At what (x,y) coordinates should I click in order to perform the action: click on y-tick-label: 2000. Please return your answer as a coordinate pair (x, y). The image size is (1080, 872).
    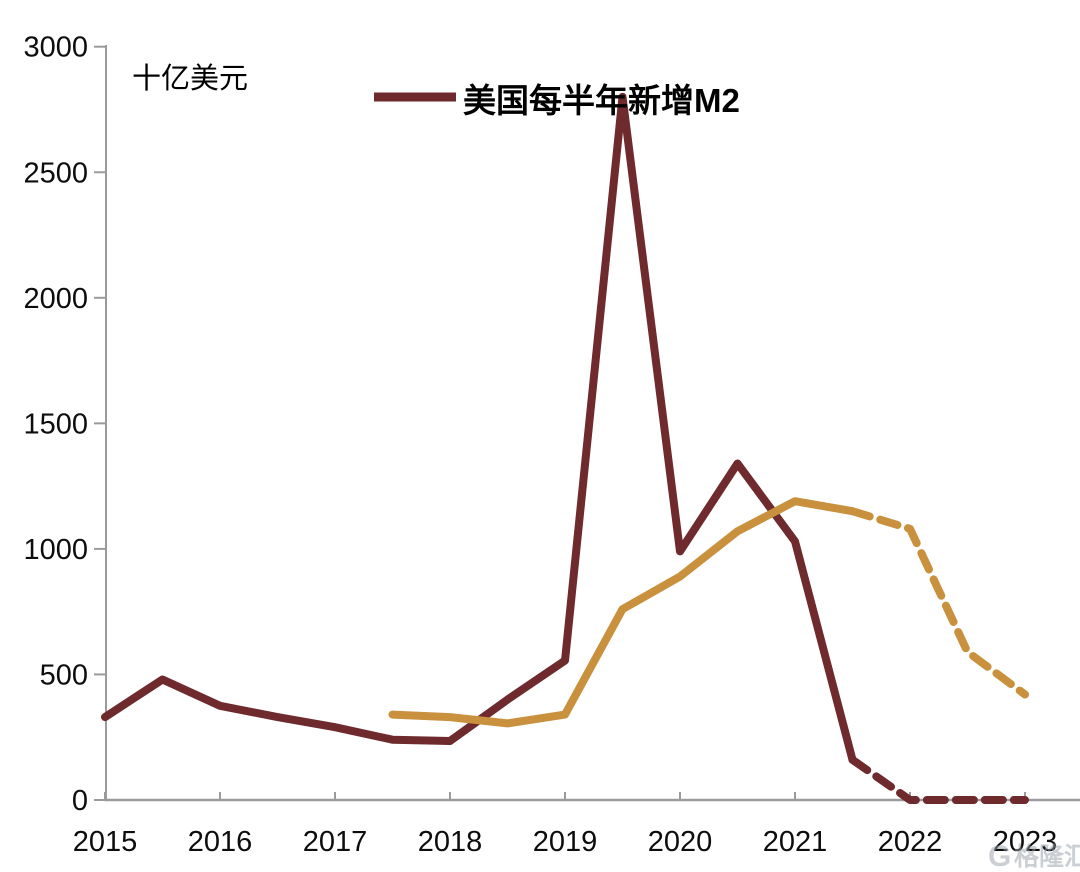
    Looking at the image, I should click on (55, 299).